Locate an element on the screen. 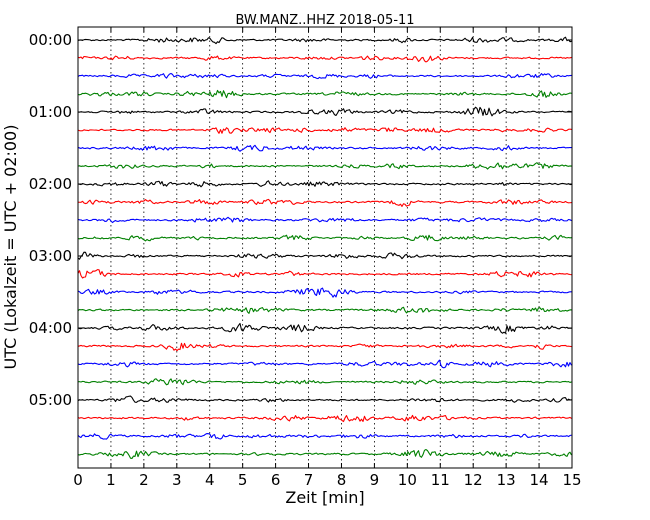  trace-04:45 is located at coordinates (324, 382).